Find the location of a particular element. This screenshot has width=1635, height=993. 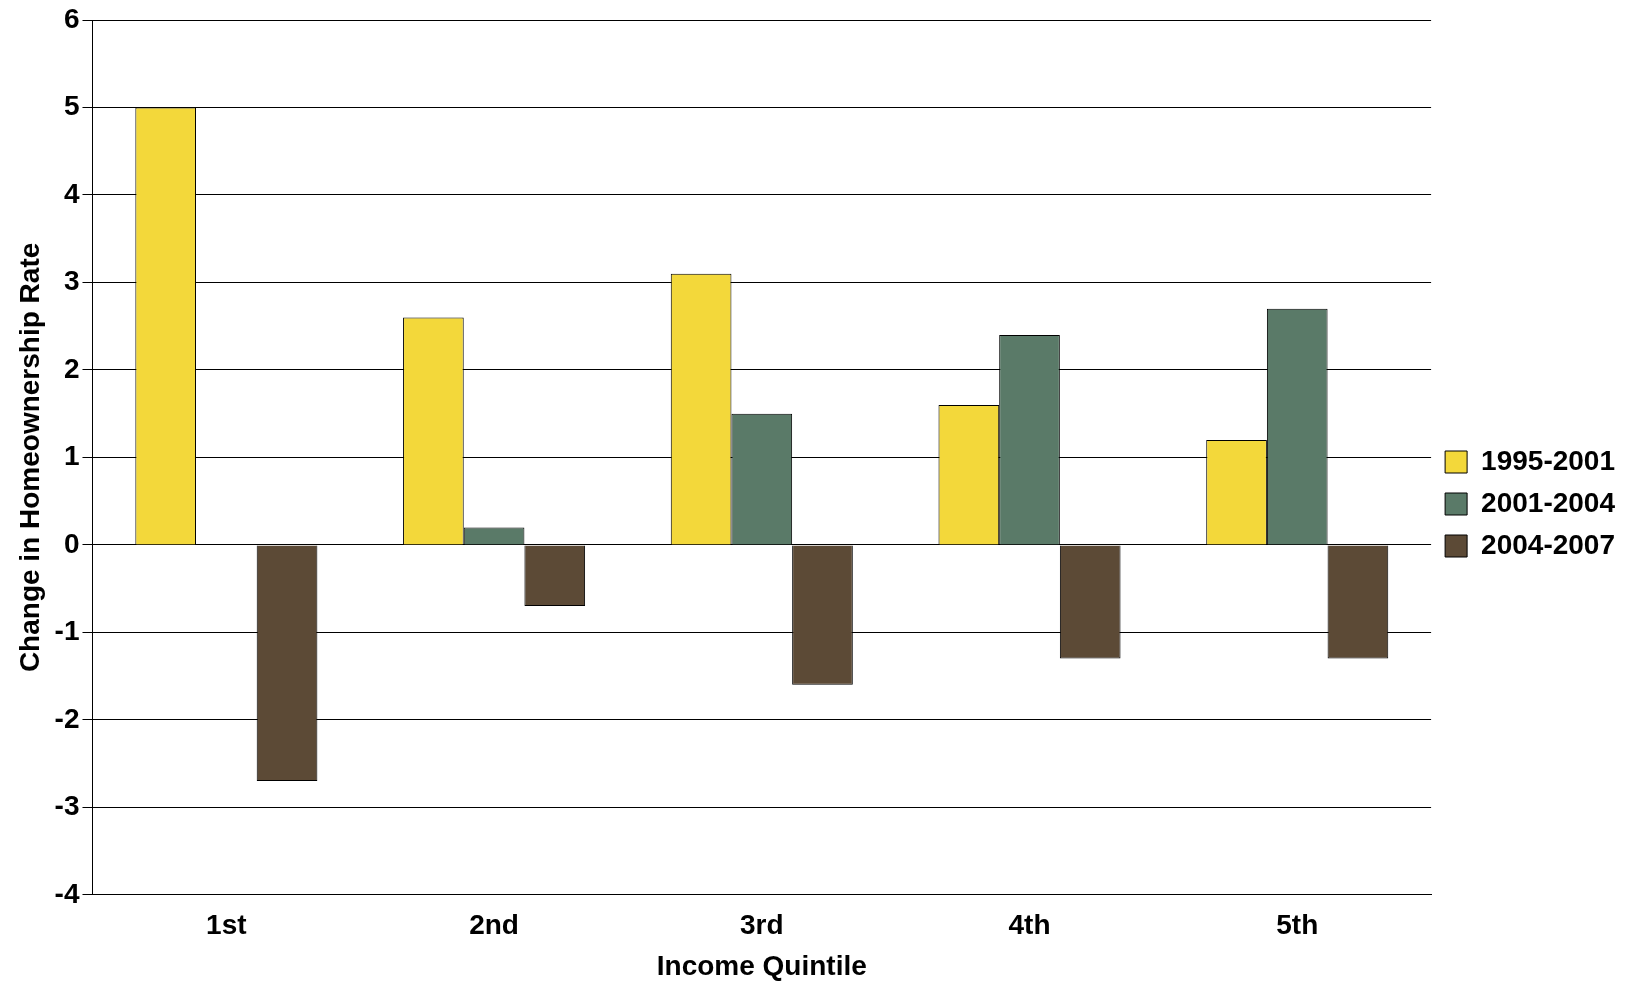

legend-label: 2004-2007 is located at coordinates (1548, 544).